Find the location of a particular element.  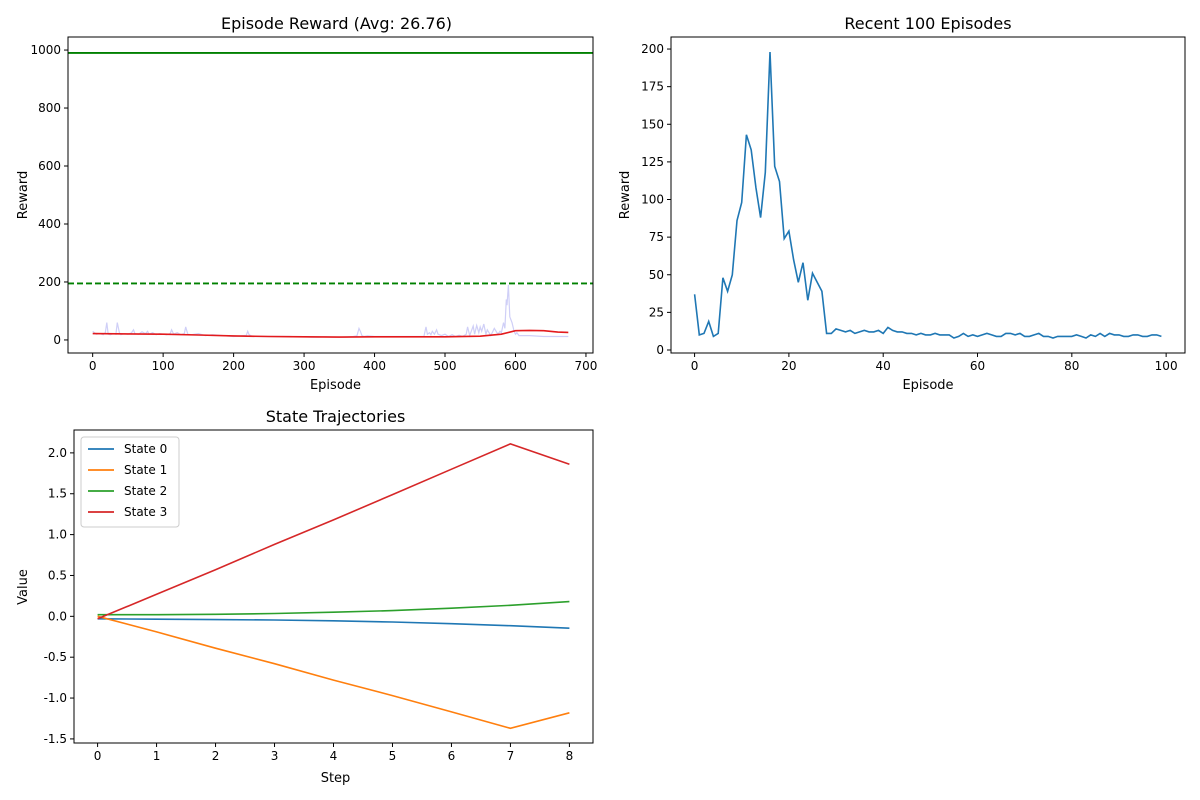

x-tick-label: 200 is located at coordinates (233, 366).